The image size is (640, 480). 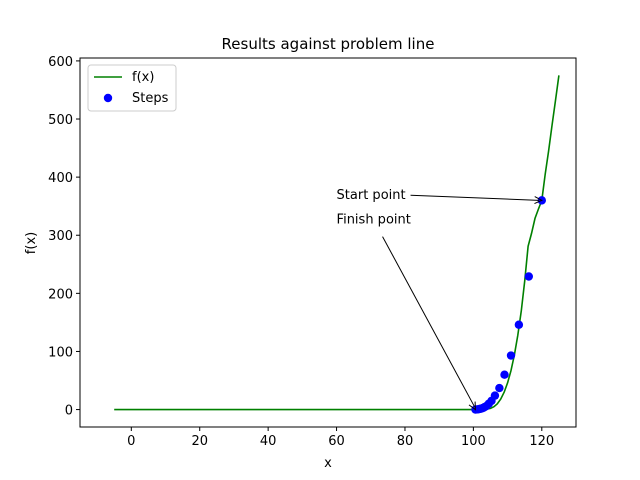 What do you see at coordinates (60, 352) in the screenshot?
I see `y-tick-label: 100` at bounding box center [60, 352].